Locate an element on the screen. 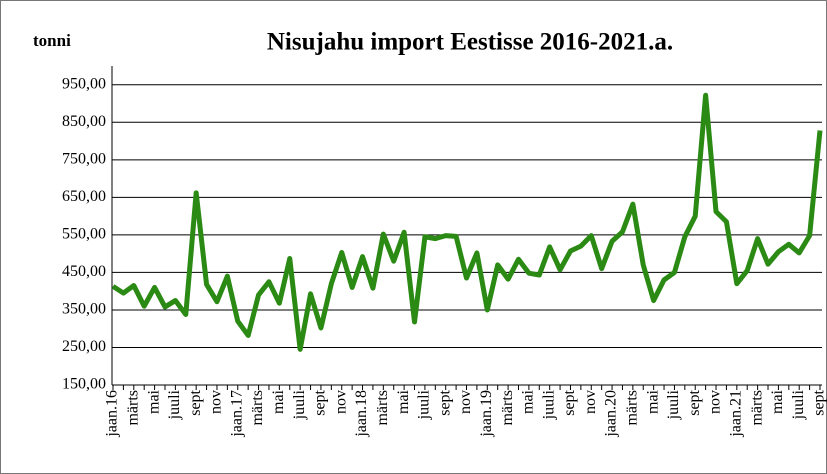  x-tick-label: jaan.16 is located at coordinates (112, 414).